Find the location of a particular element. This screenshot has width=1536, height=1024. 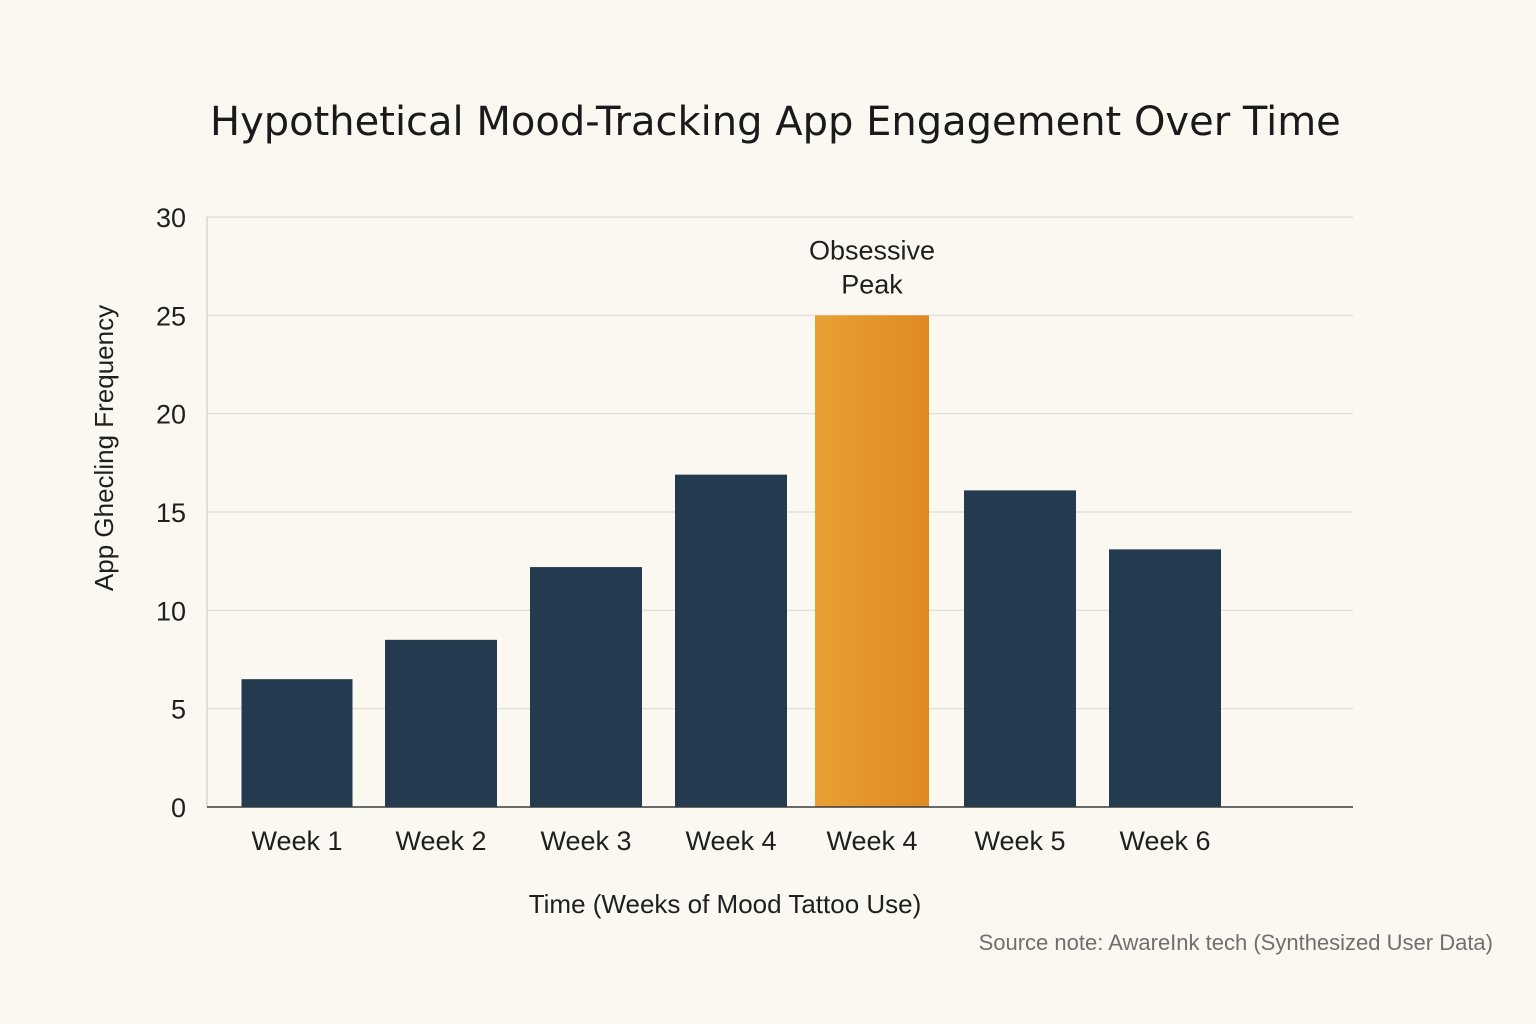

annotation-group: Obsessive Peak is located at coordinates (872, 267).